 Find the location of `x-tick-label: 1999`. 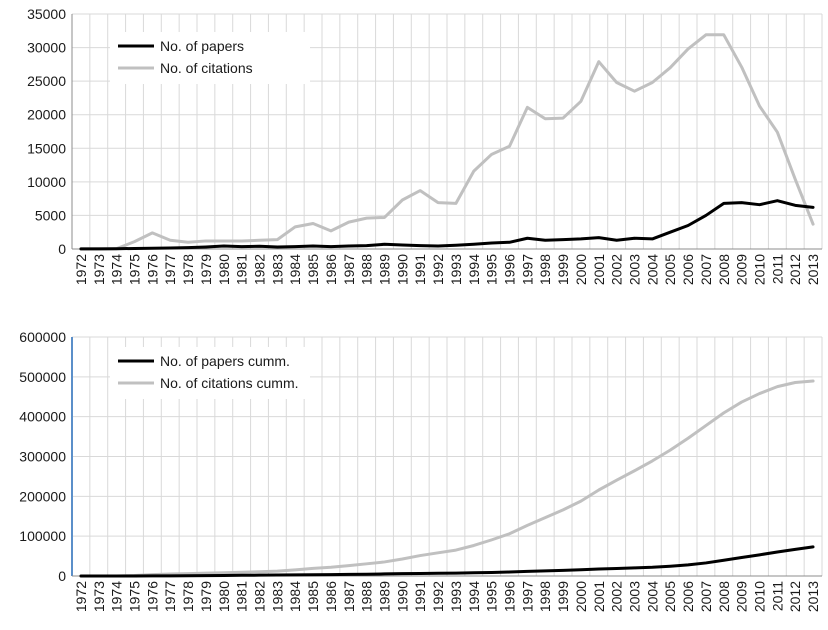

x-tick-label: 1999 is located at coordinates (563, 269).